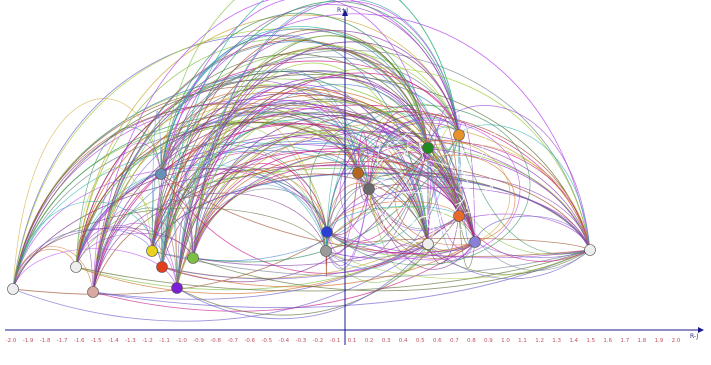 Image resolution: width=711 pixels, height=365 pixels. What do you see at coordinates (488, 341) in the screenshot?
I see `x-tick-label: 0.9` at bounding box center [488, 341].